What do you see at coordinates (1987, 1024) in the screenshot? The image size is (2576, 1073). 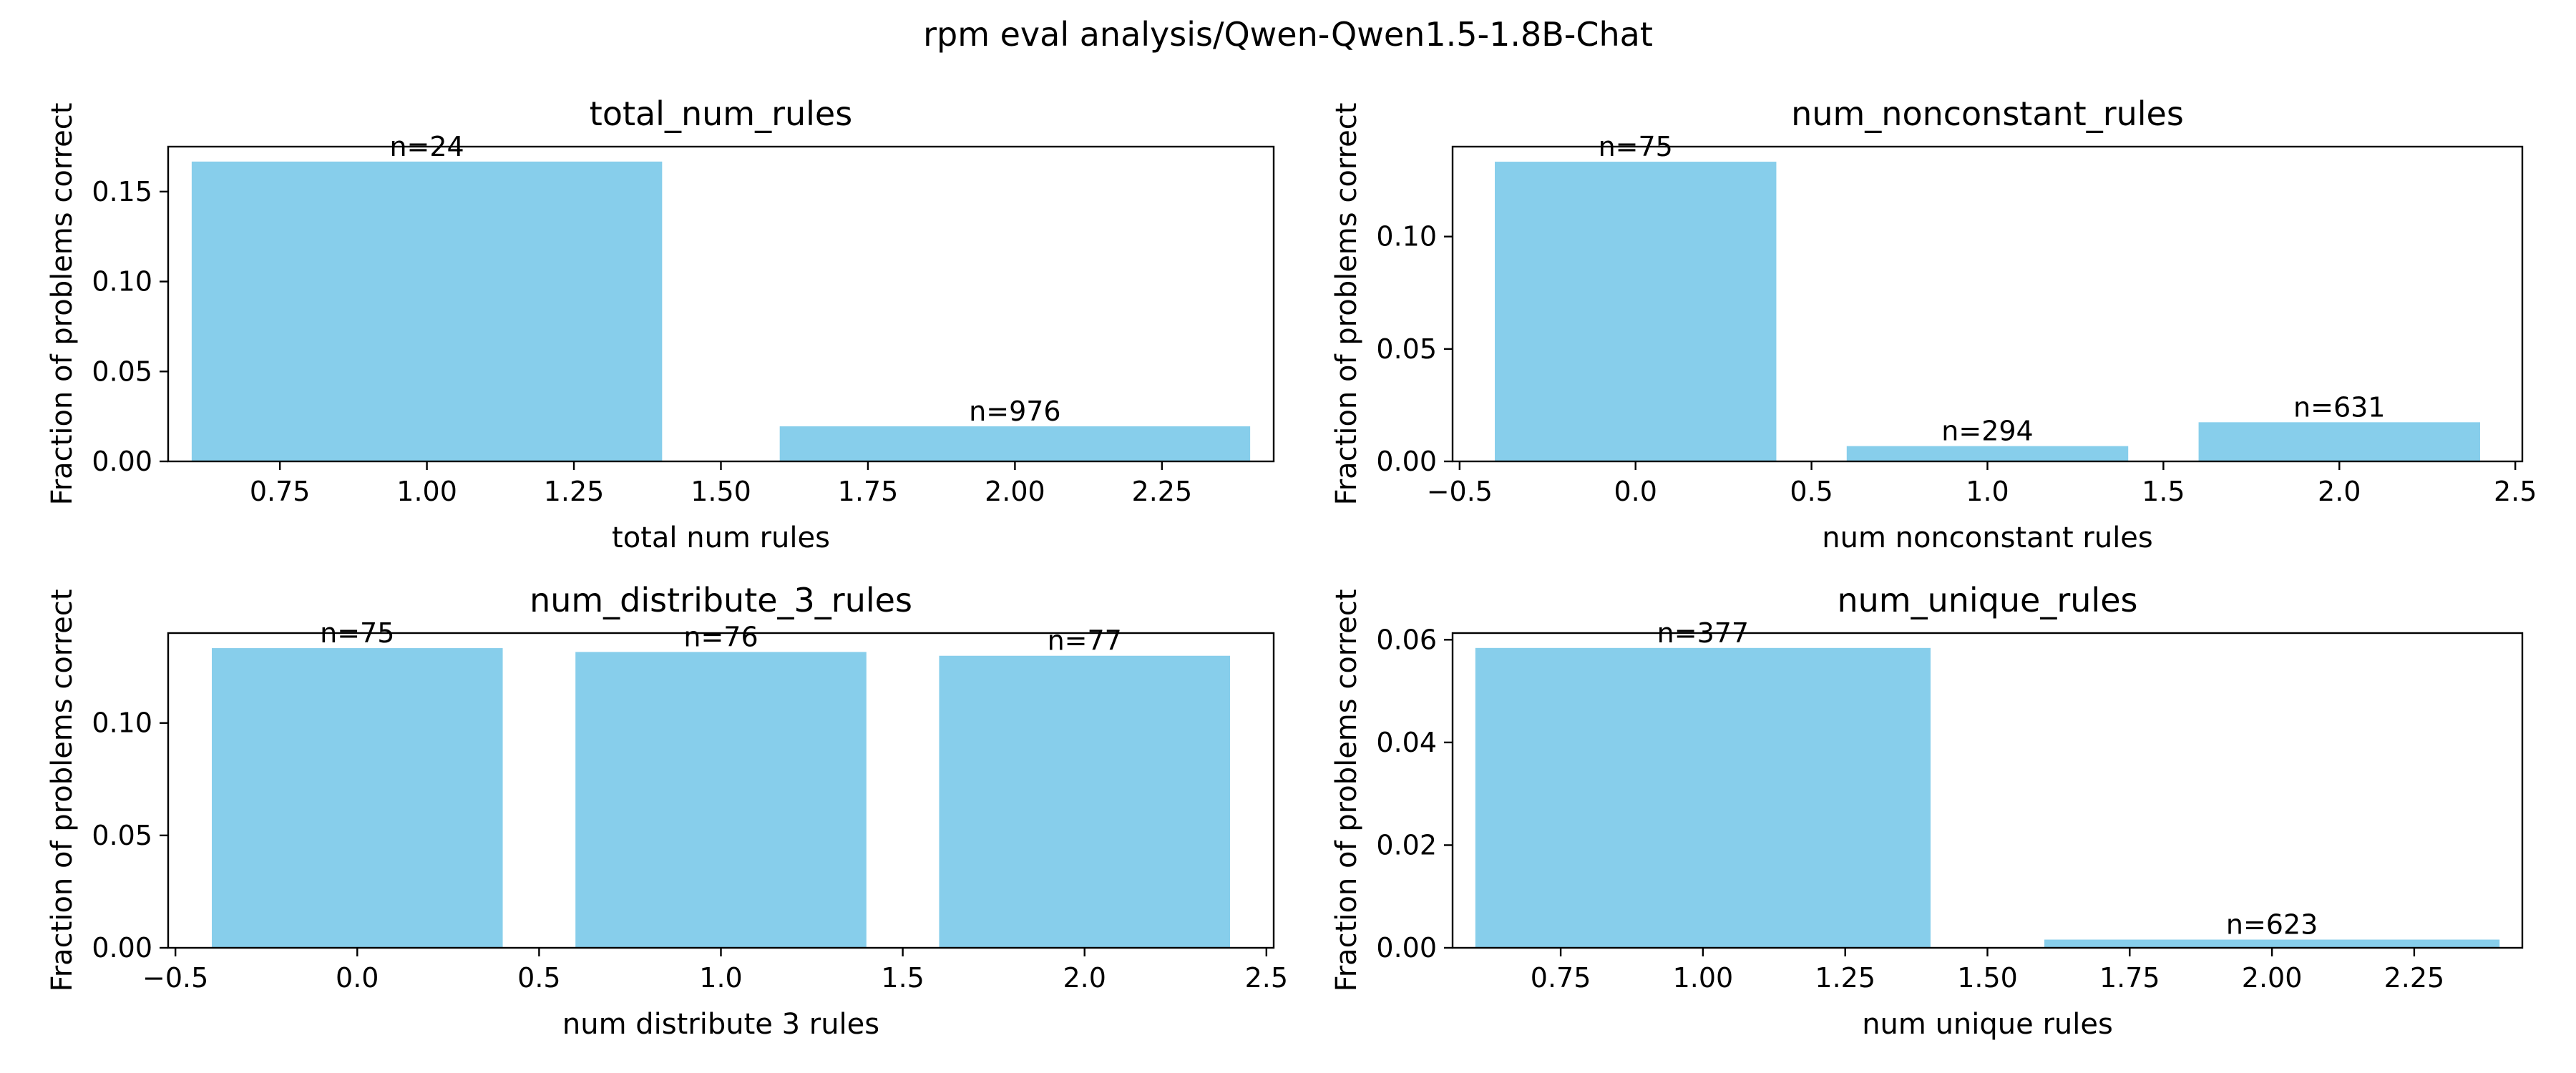 I see `x-axis-label: num unique rules` at bounding box center [1987, 1024].